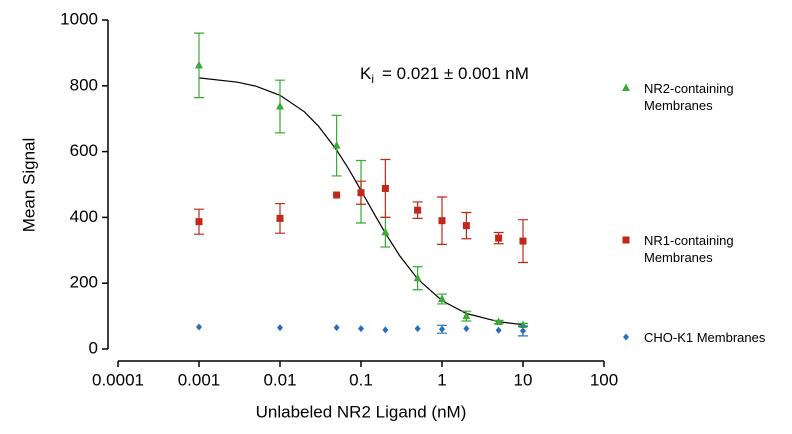 Image resolution: width=792 pixels, height=434 pixels. I want to click on x-tick-label: 0.1, so click(361, 379).